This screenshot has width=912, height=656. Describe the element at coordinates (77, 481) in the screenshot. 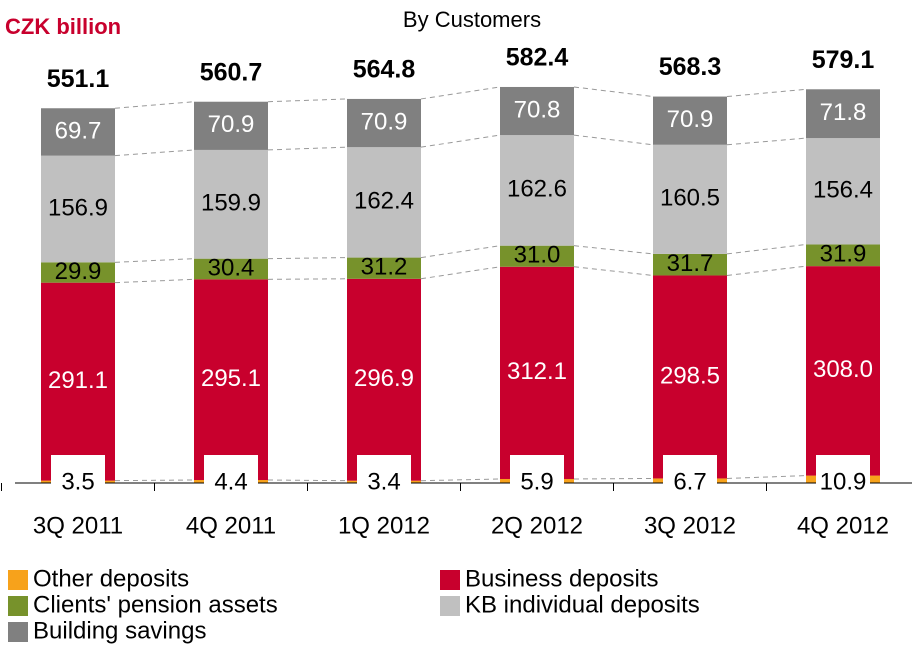

I see `value-label: 3.5` at that location.